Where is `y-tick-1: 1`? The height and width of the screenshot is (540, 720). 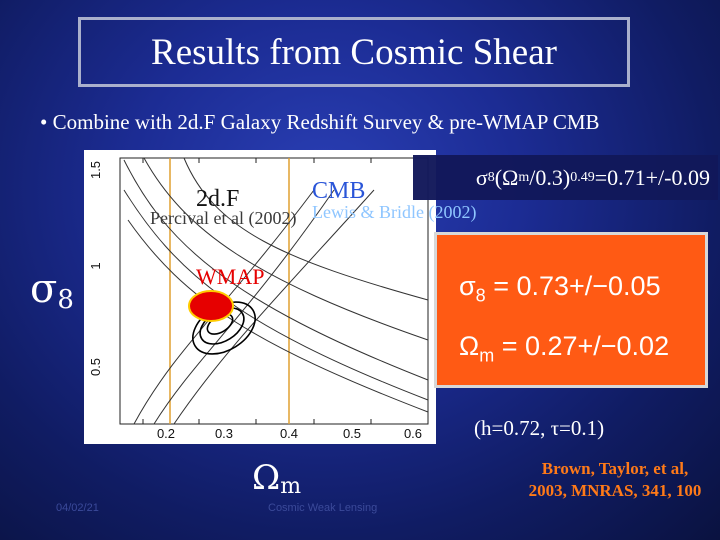 y-tick-1: 1 is located at coordinates (95, 265).